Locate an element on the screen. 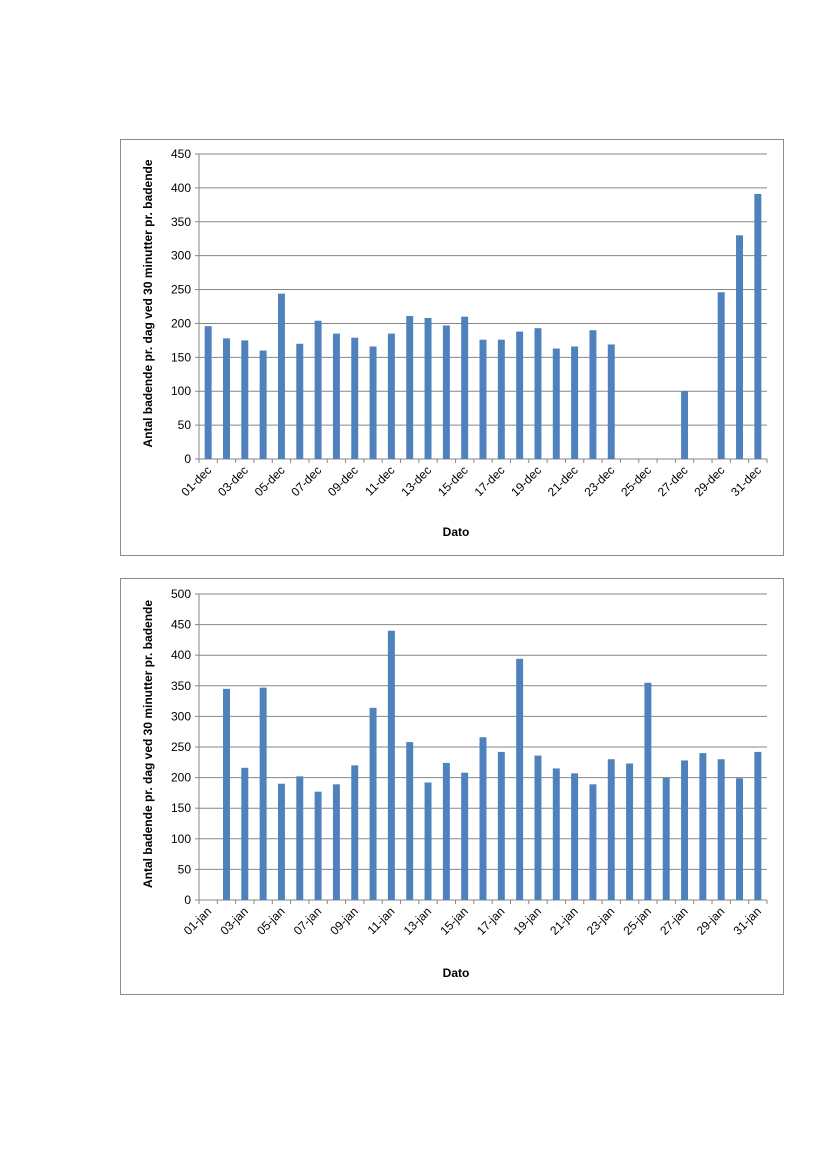  x-tick-label: 01-dec is located at coordinates (196, 481).